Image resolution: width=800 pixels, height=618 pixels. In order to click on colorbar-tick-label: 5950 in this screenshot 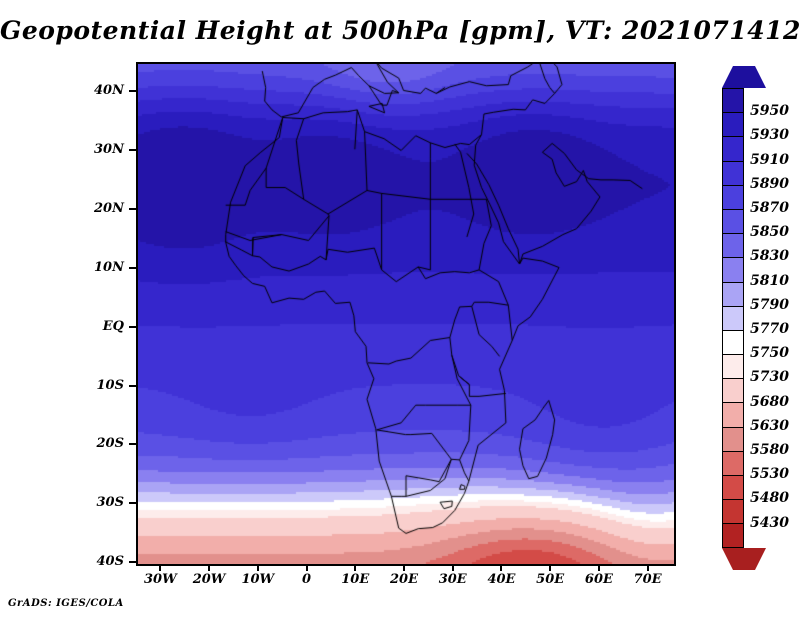, I will do `click(769, 111)`.